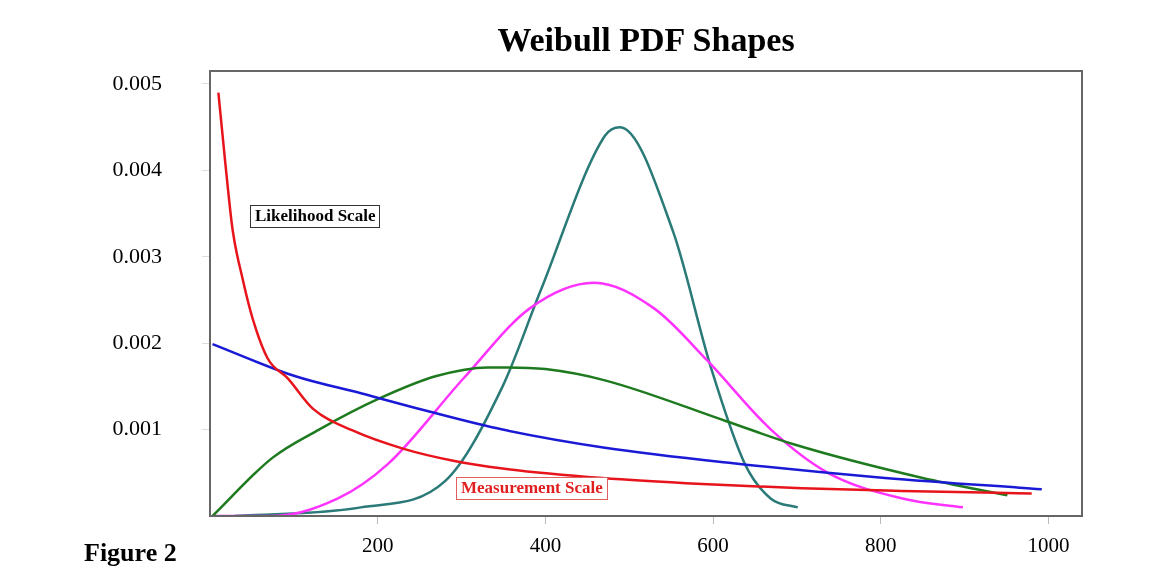  I want to click on x-tick-label: 1000, so click(1048, 545).